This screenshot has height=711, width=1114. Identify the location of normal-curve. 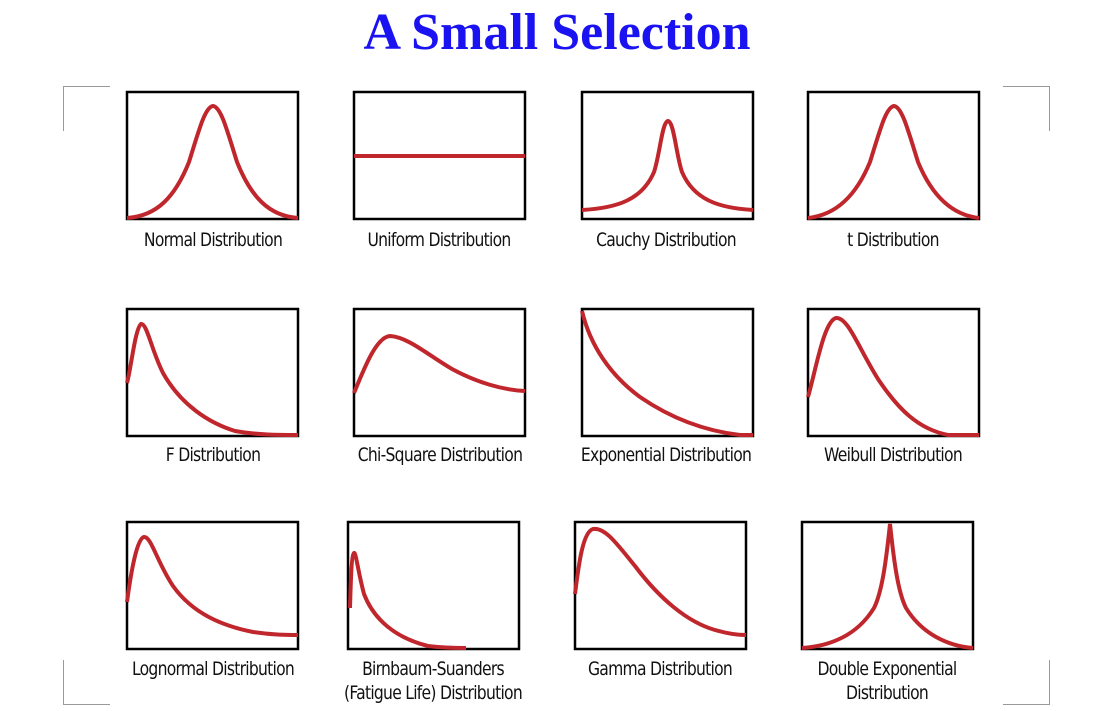
(212, 161).